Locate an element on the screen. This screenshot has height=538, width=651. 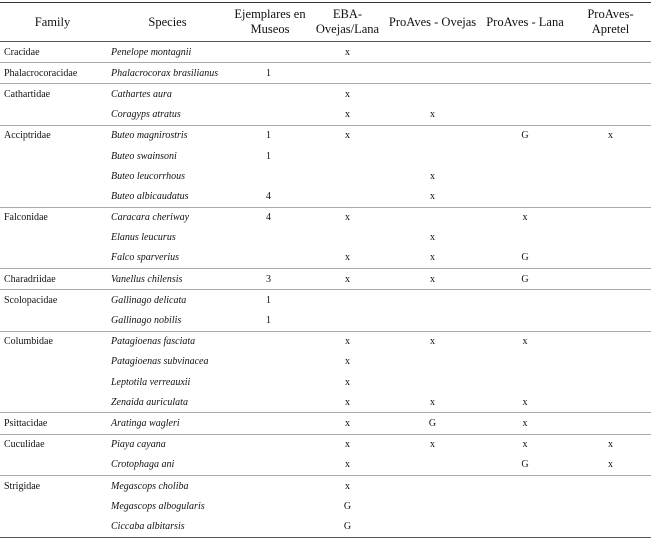
species-row: Scolopacidae Gallinago delicata 1 is located at coordinates (325, 300).